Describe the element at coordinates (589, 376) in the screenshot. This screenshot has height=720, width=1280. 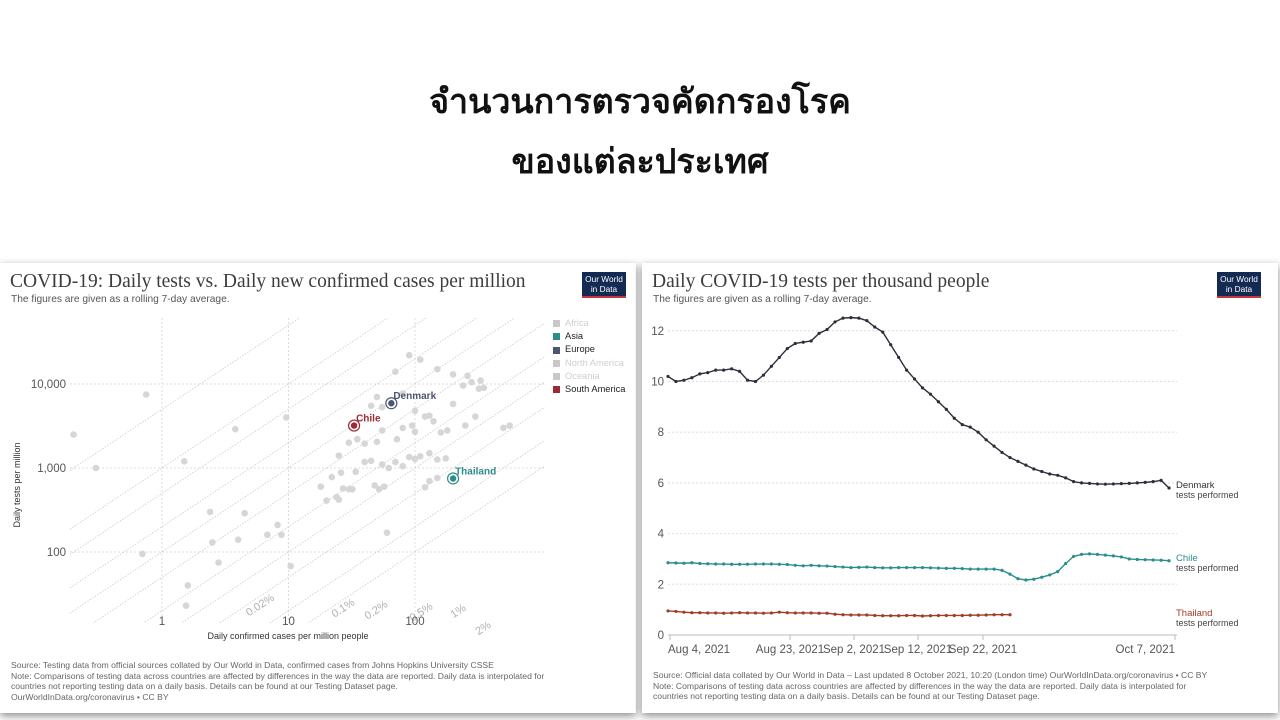
I see `legend-item-oceania: Oceania` at that location.